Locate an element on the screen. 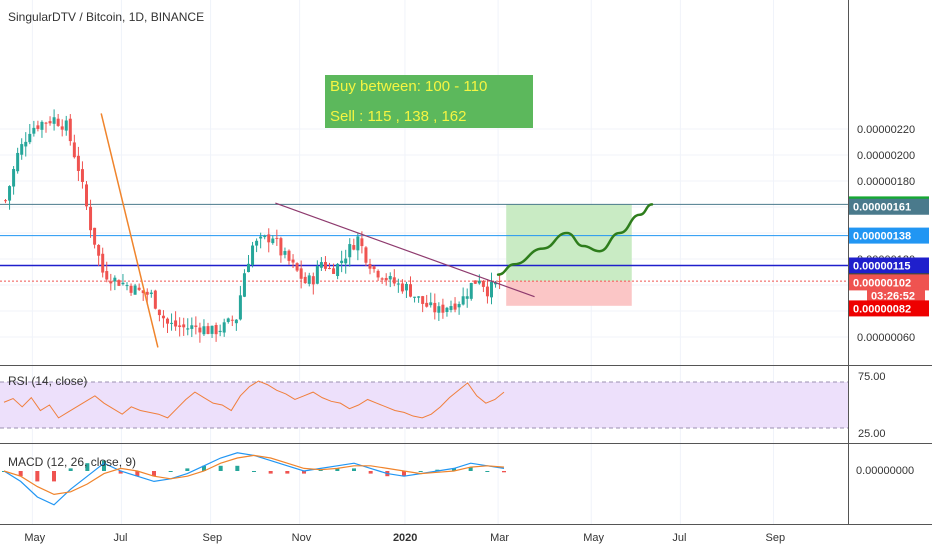  time-label-6: May is located at coordinates (593, 538).